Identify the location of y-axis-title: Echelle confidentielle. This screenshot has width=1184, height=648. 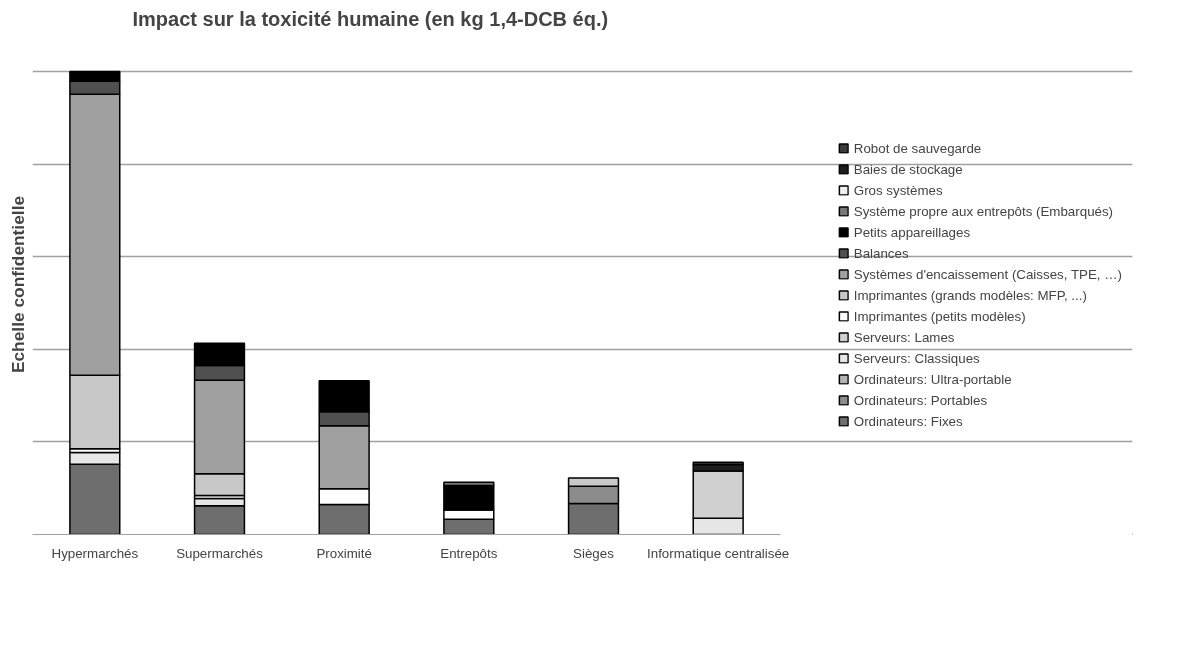
(17, 284).